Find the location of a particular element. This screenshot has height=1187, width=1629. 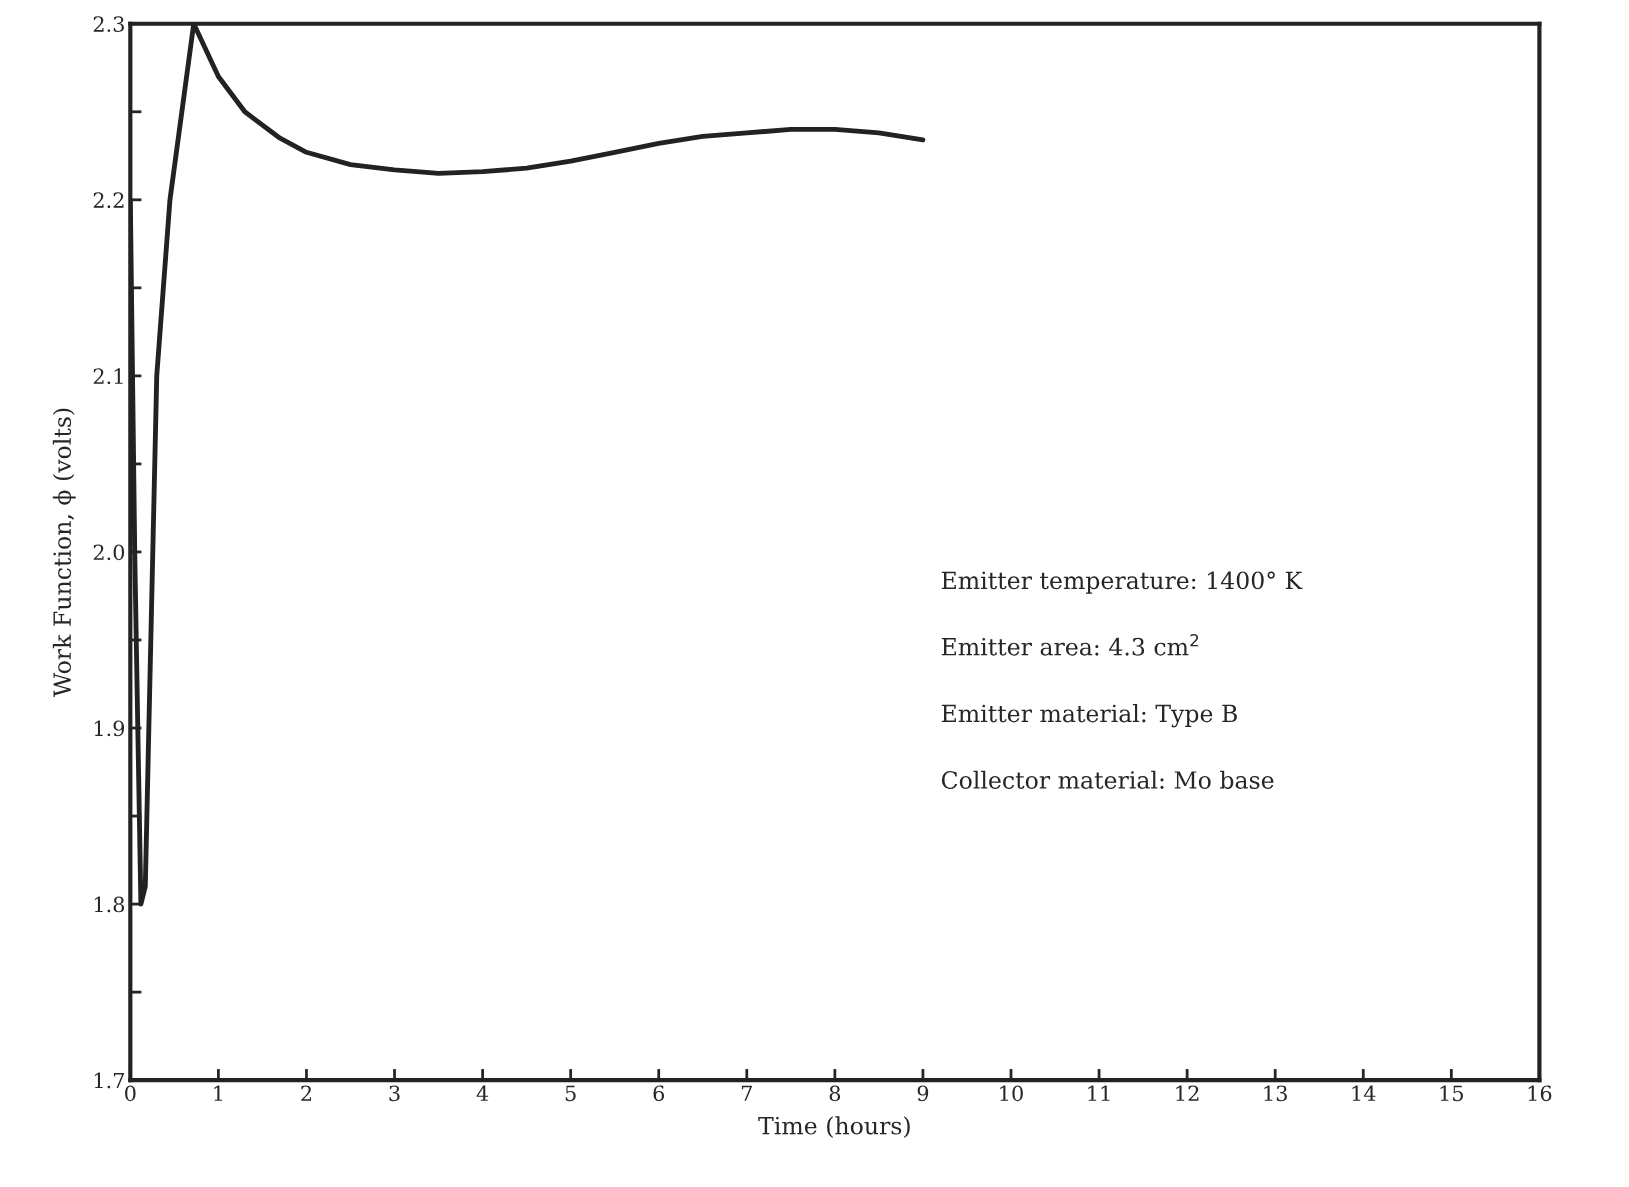

annotation: Emitter temperature: 1400° K is located at coordinates (1122, 582).